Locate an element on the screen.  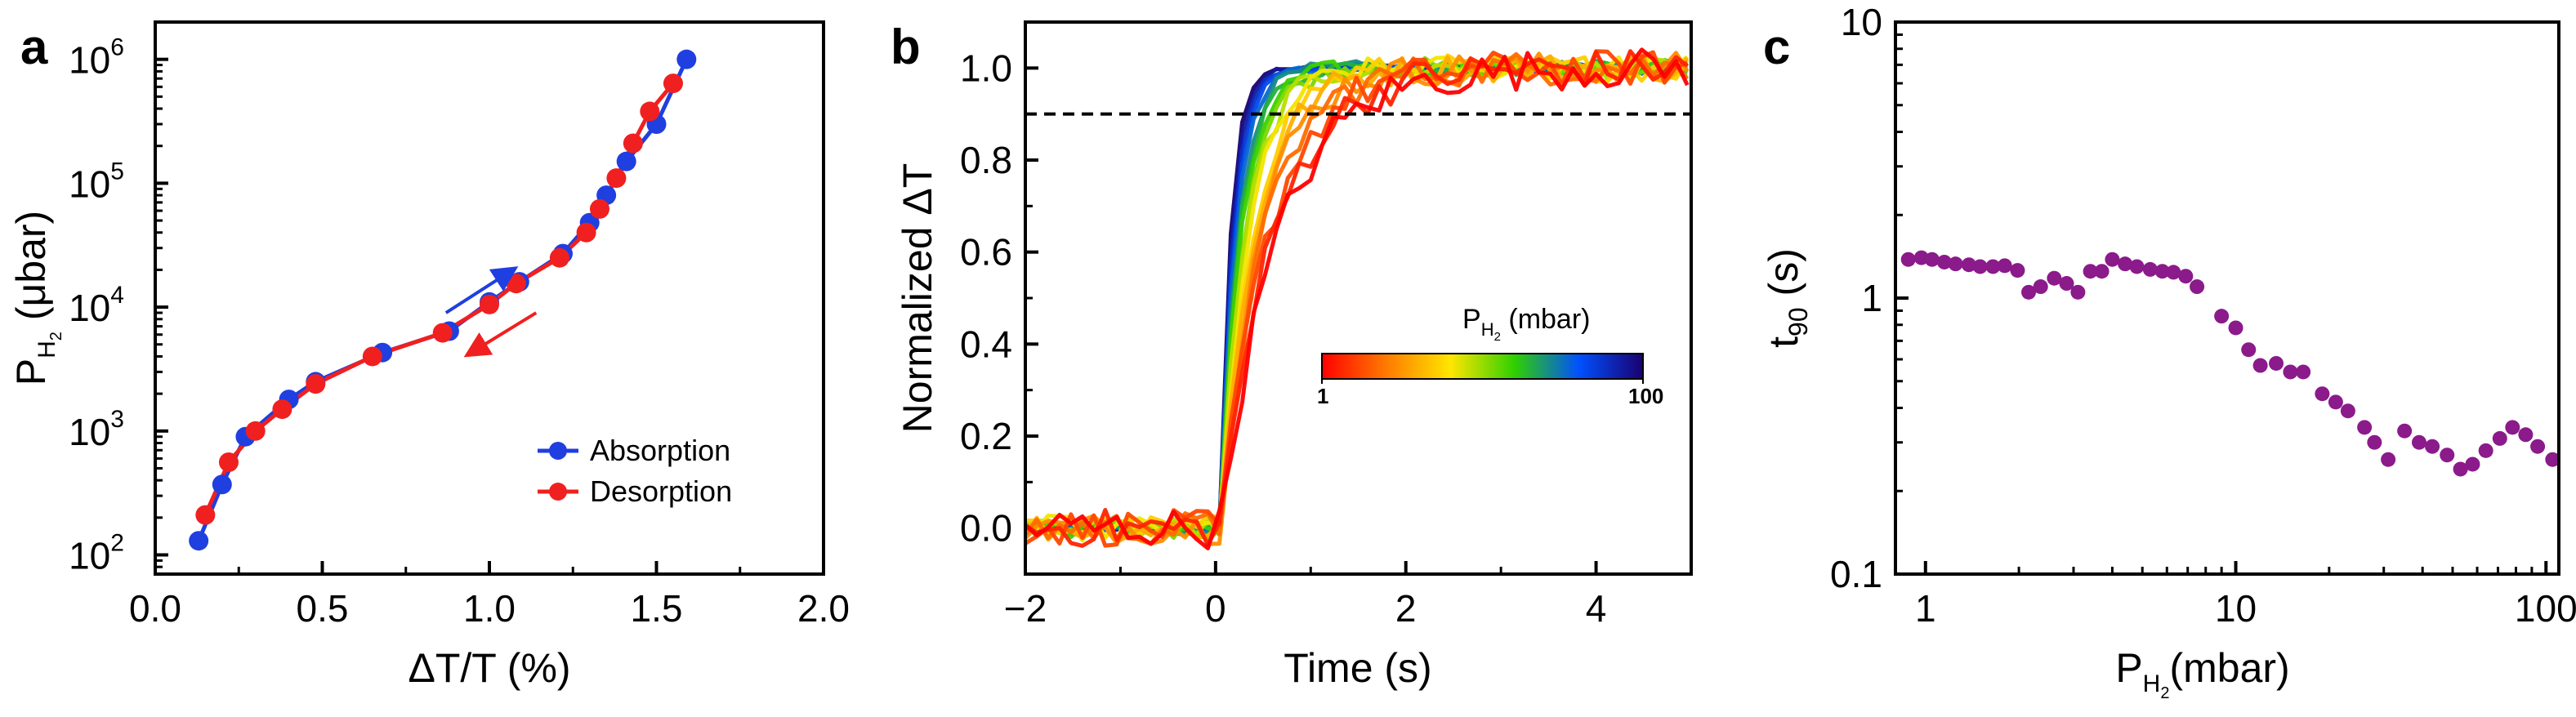
panel-b-xlabel: Time (s) is located at coordinates (1358, 668).